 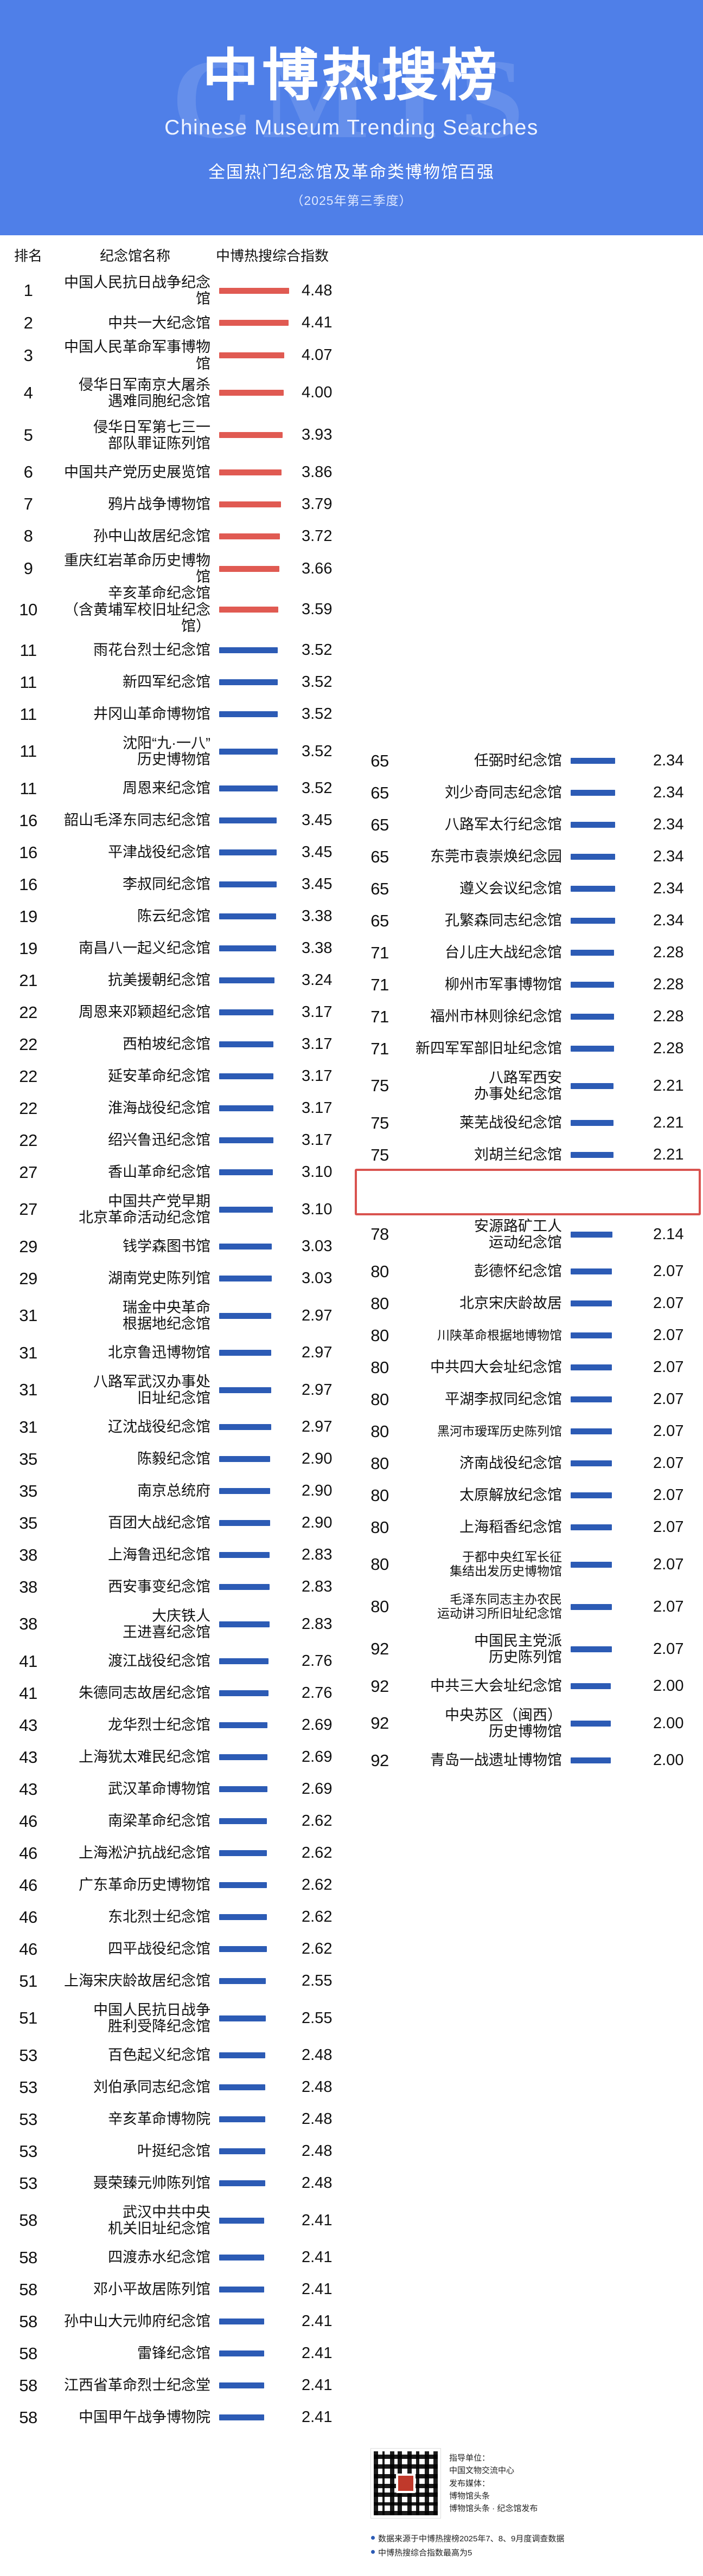 I want to click on table-row: 22 淮海战役纪念馆 3.17, so click(x=176, y=1108).